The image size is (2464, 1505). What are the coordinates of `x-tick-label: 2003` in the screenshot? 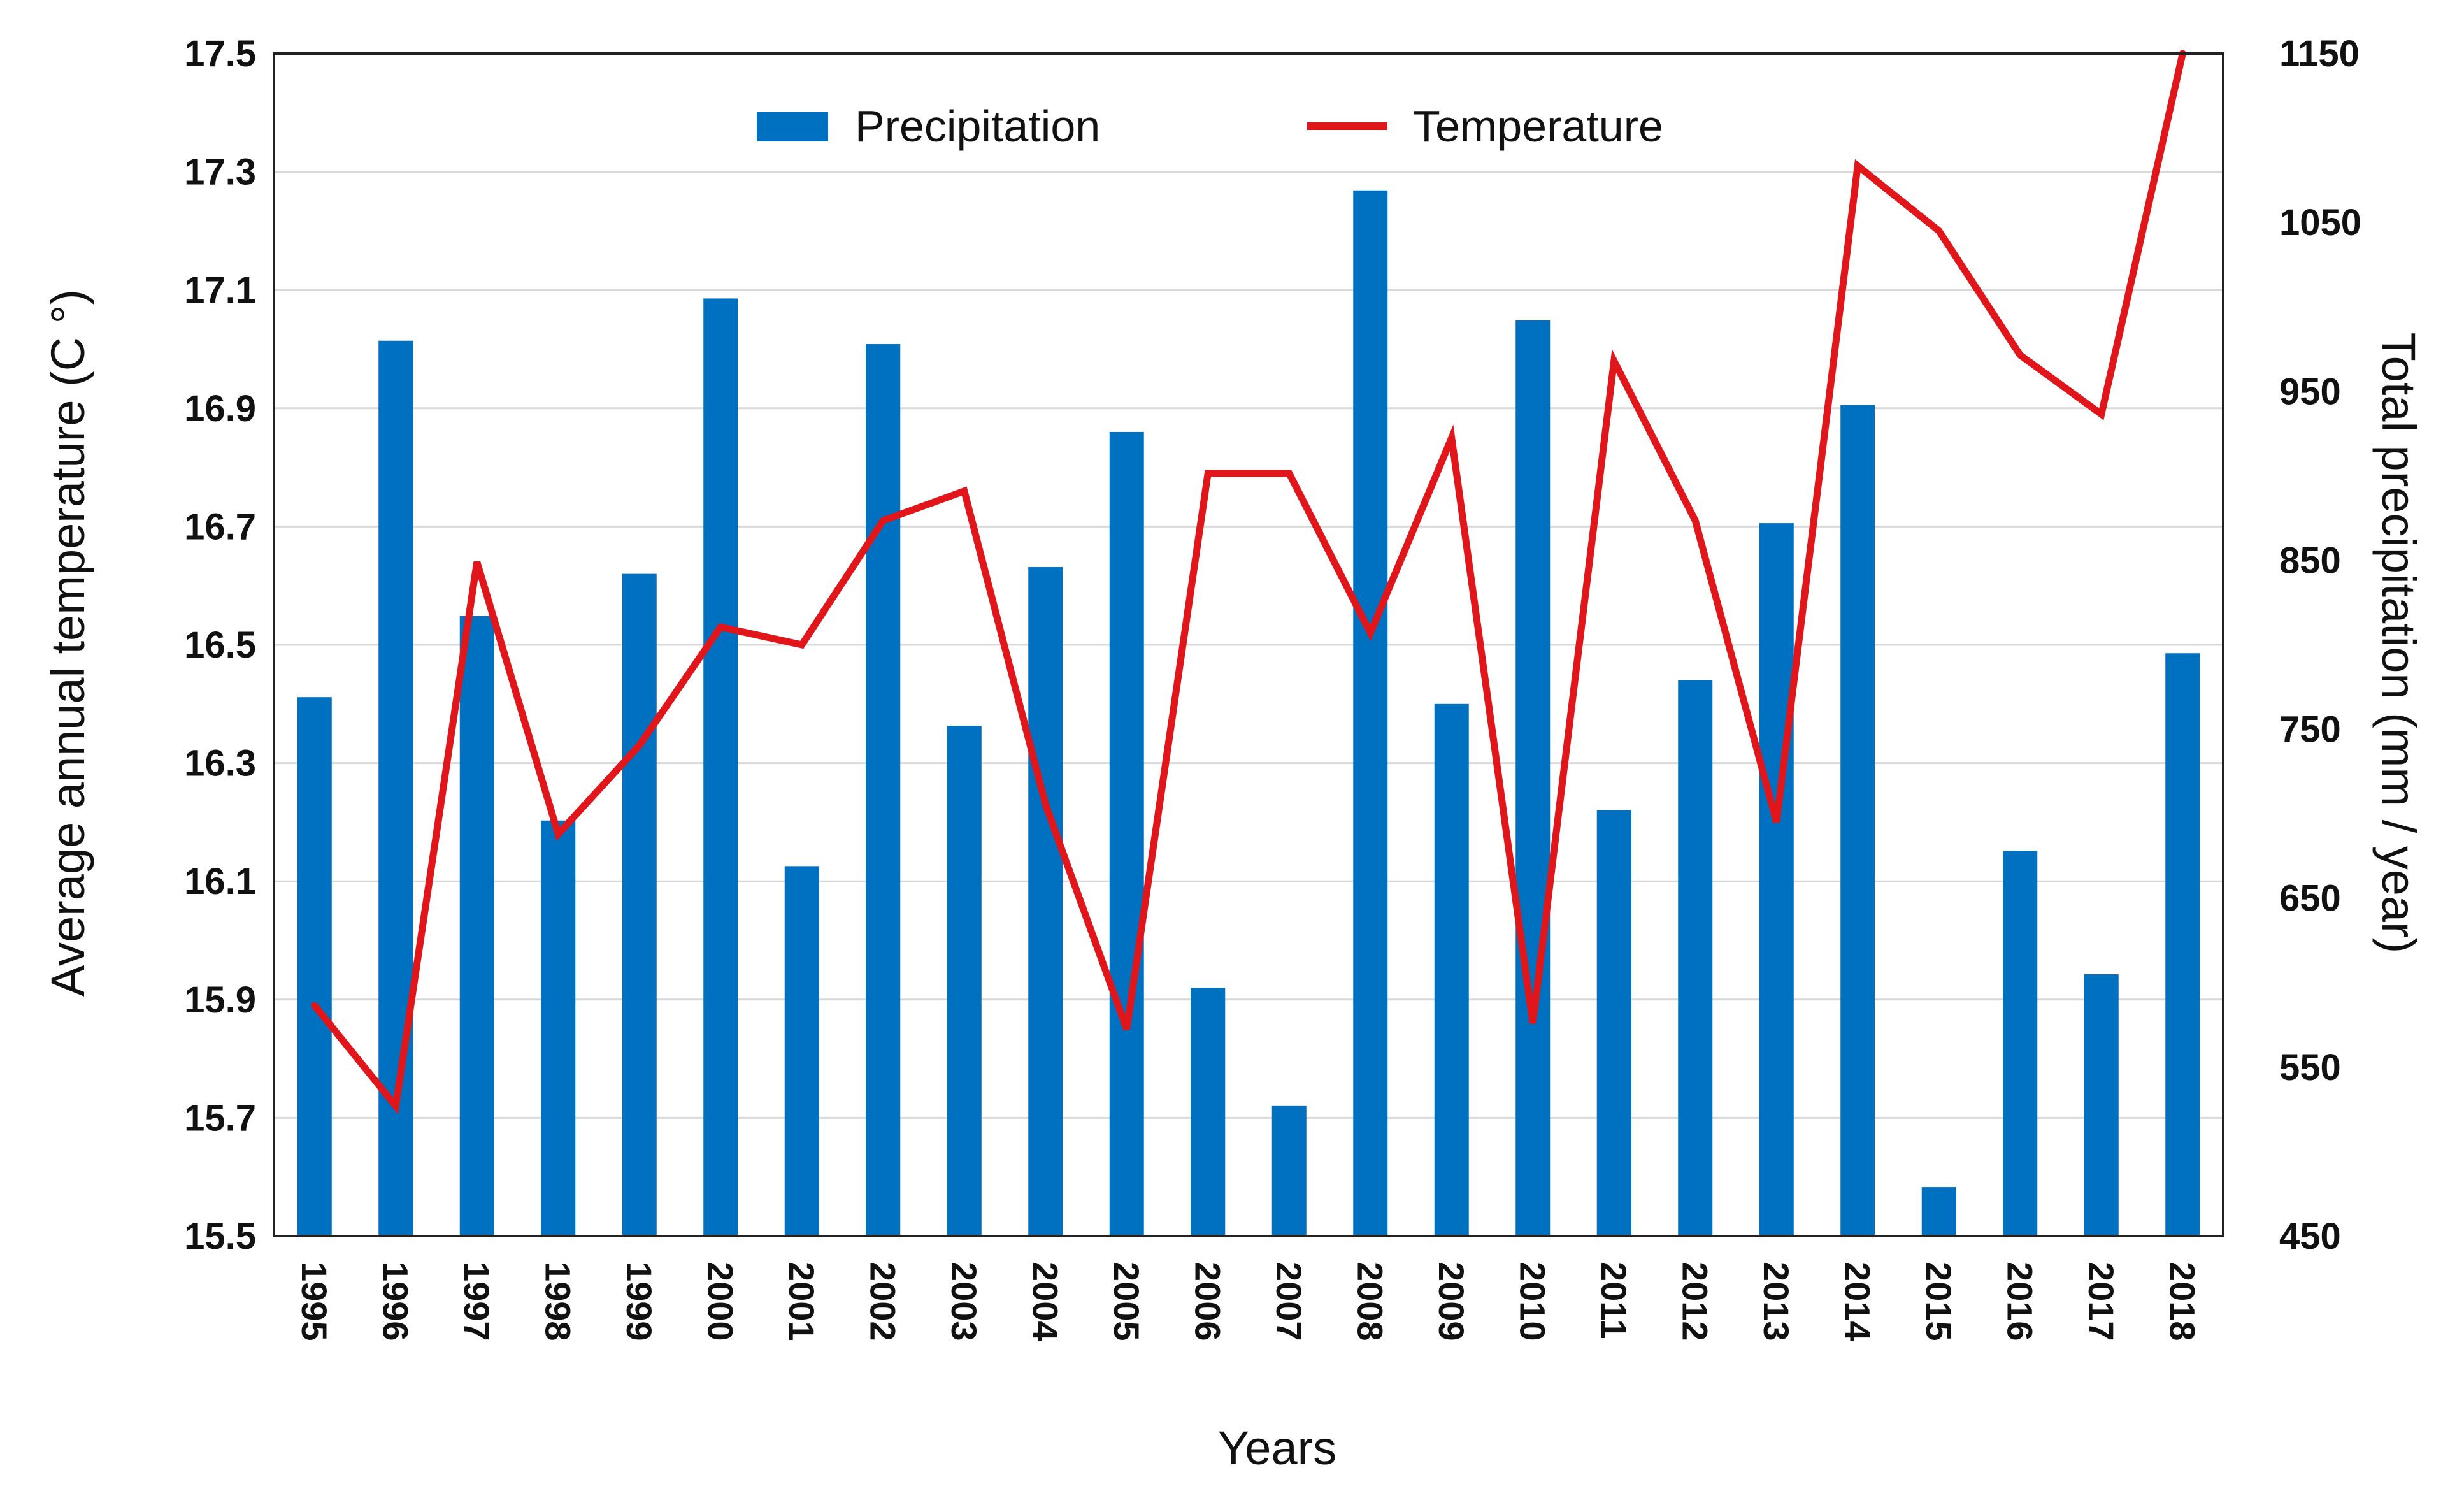 It's located at (964, 1302).